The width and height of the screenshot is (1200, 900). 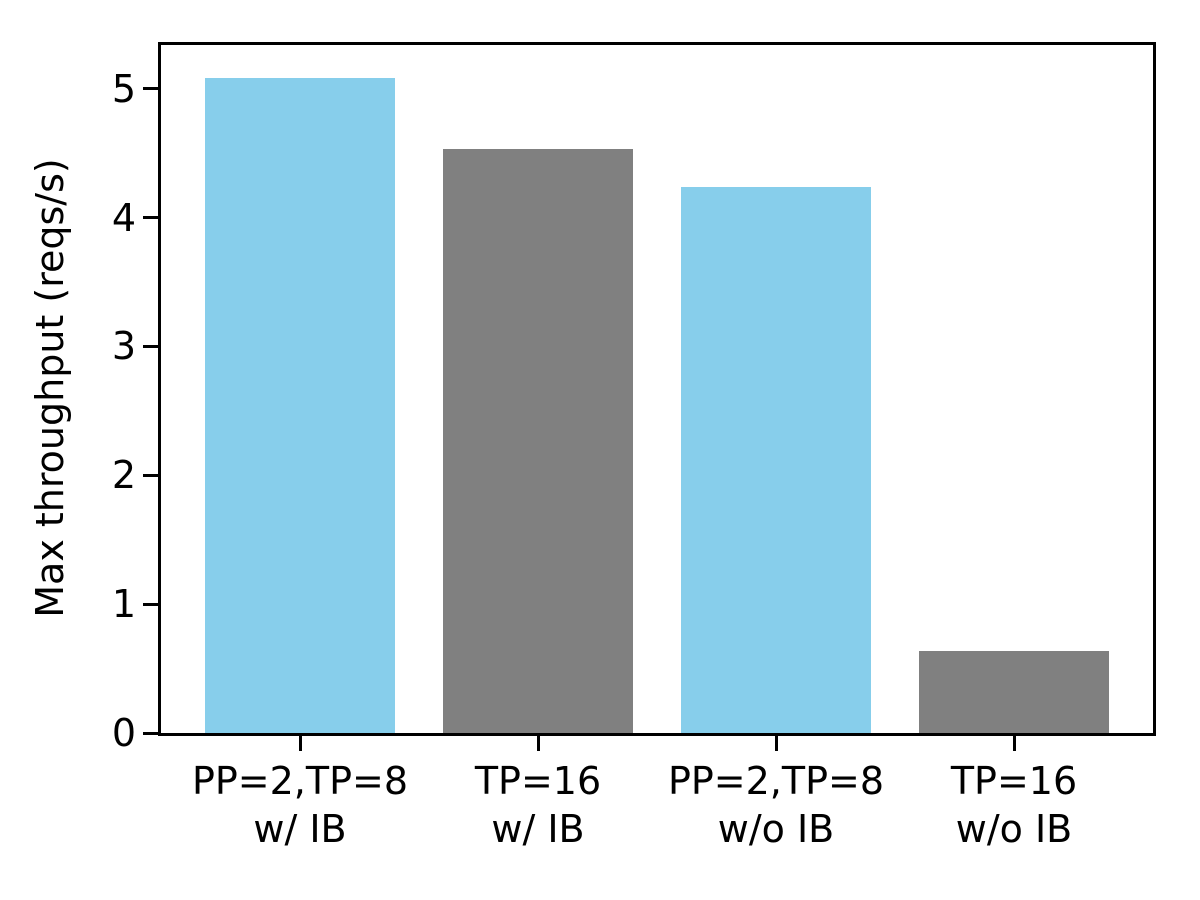 What do you see at coordinates (123, 217) in the screenshot?
I see `y-tick-label-4: 4` at bounding box center [123, 217].